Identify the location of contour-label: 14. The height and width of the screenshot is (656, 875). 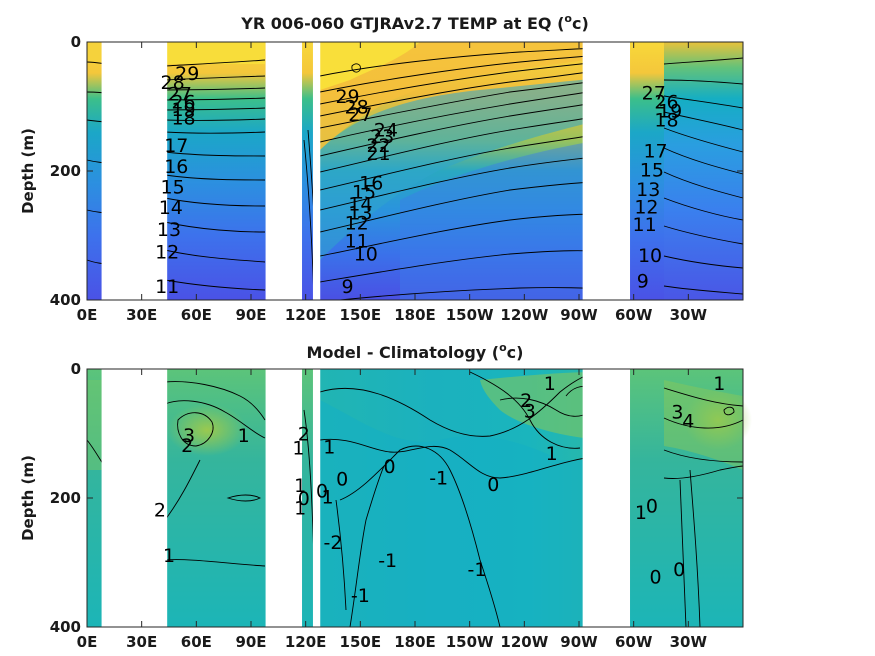
(171, 208).